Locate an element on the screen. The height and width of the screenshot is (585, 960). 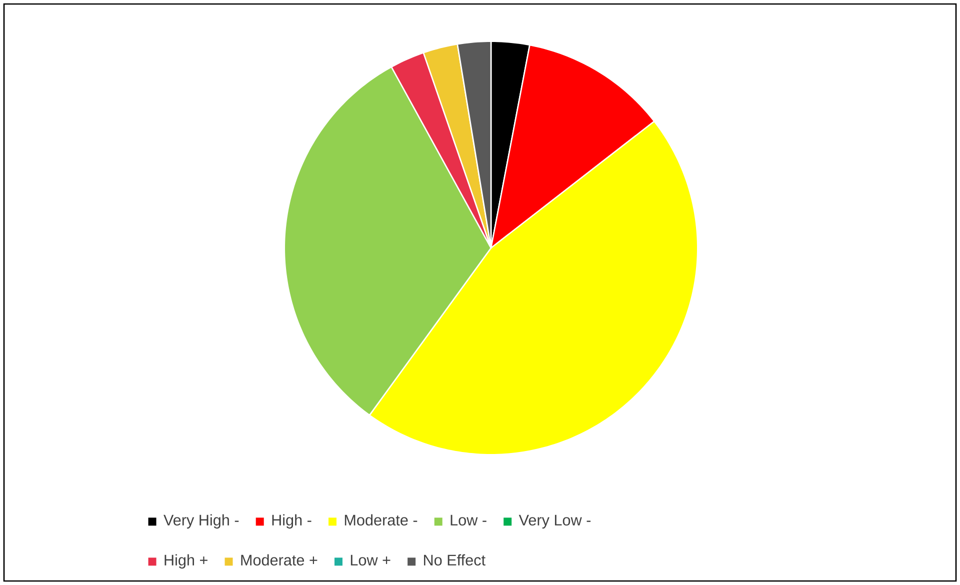
legend-label: Moderate + is located at coordinates (279, 560).